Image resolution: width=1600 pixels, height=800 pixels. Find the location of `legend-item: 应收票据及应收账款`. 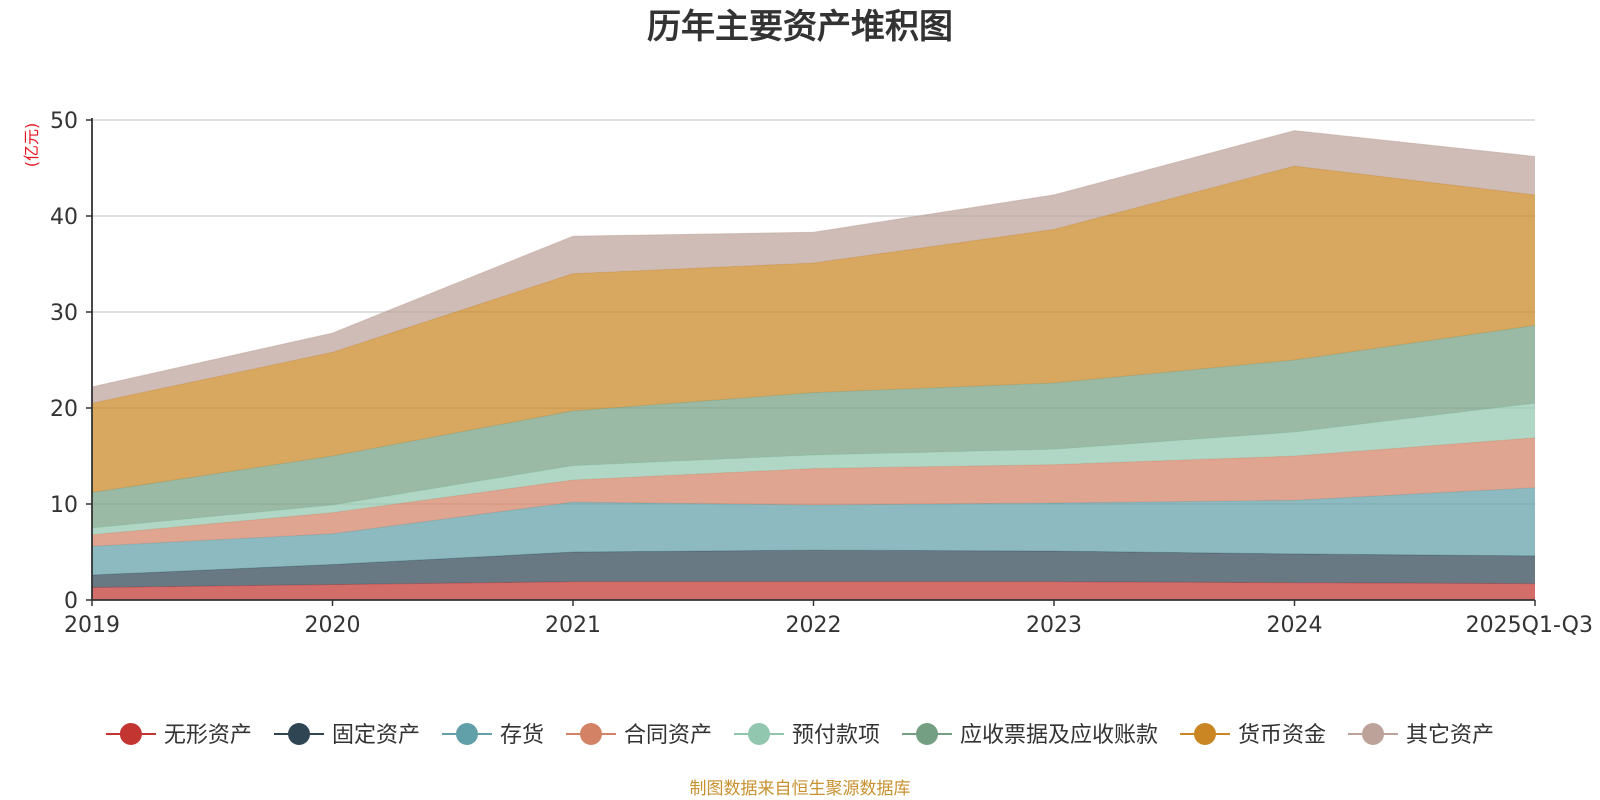

legend-item: 应收票据及应收账款 is located at coordinates (1030, 735).